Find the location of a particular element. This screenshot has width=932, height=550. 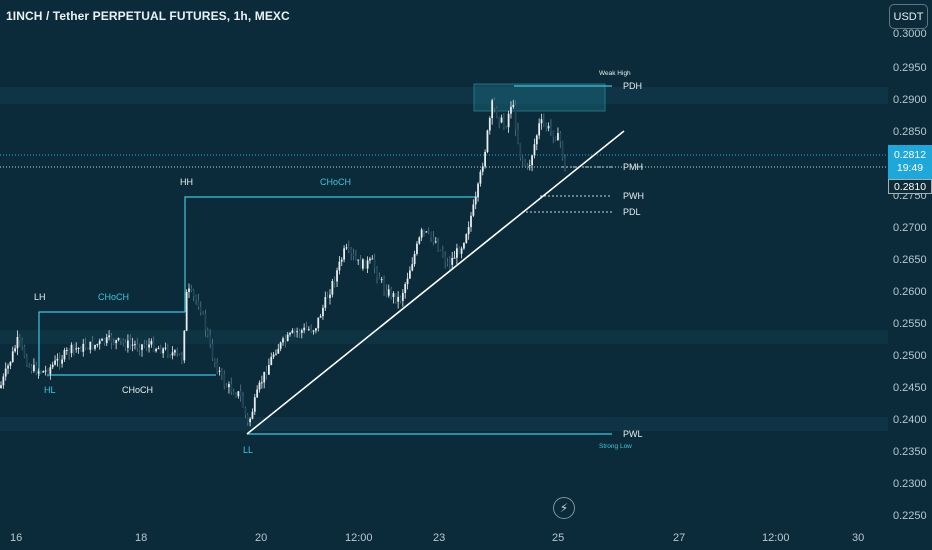

currency-button: USDT is located at coordinates (908, 16).